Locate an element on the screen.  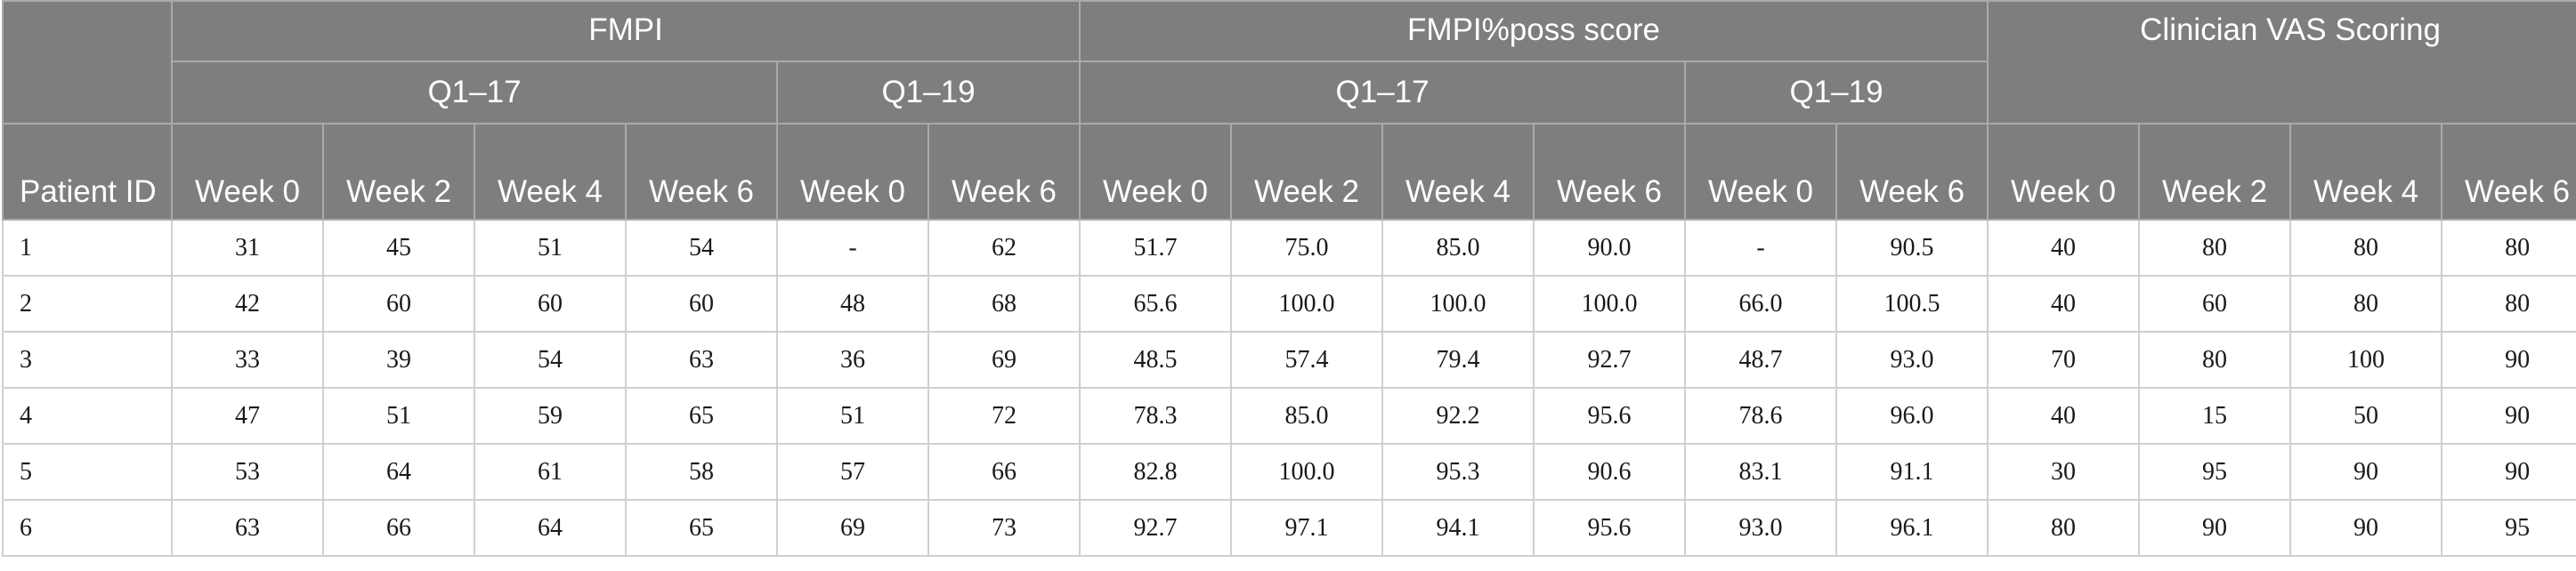
group-header-fmpi-poss: FMPI%poss score is located at coordinates (1534, 31).